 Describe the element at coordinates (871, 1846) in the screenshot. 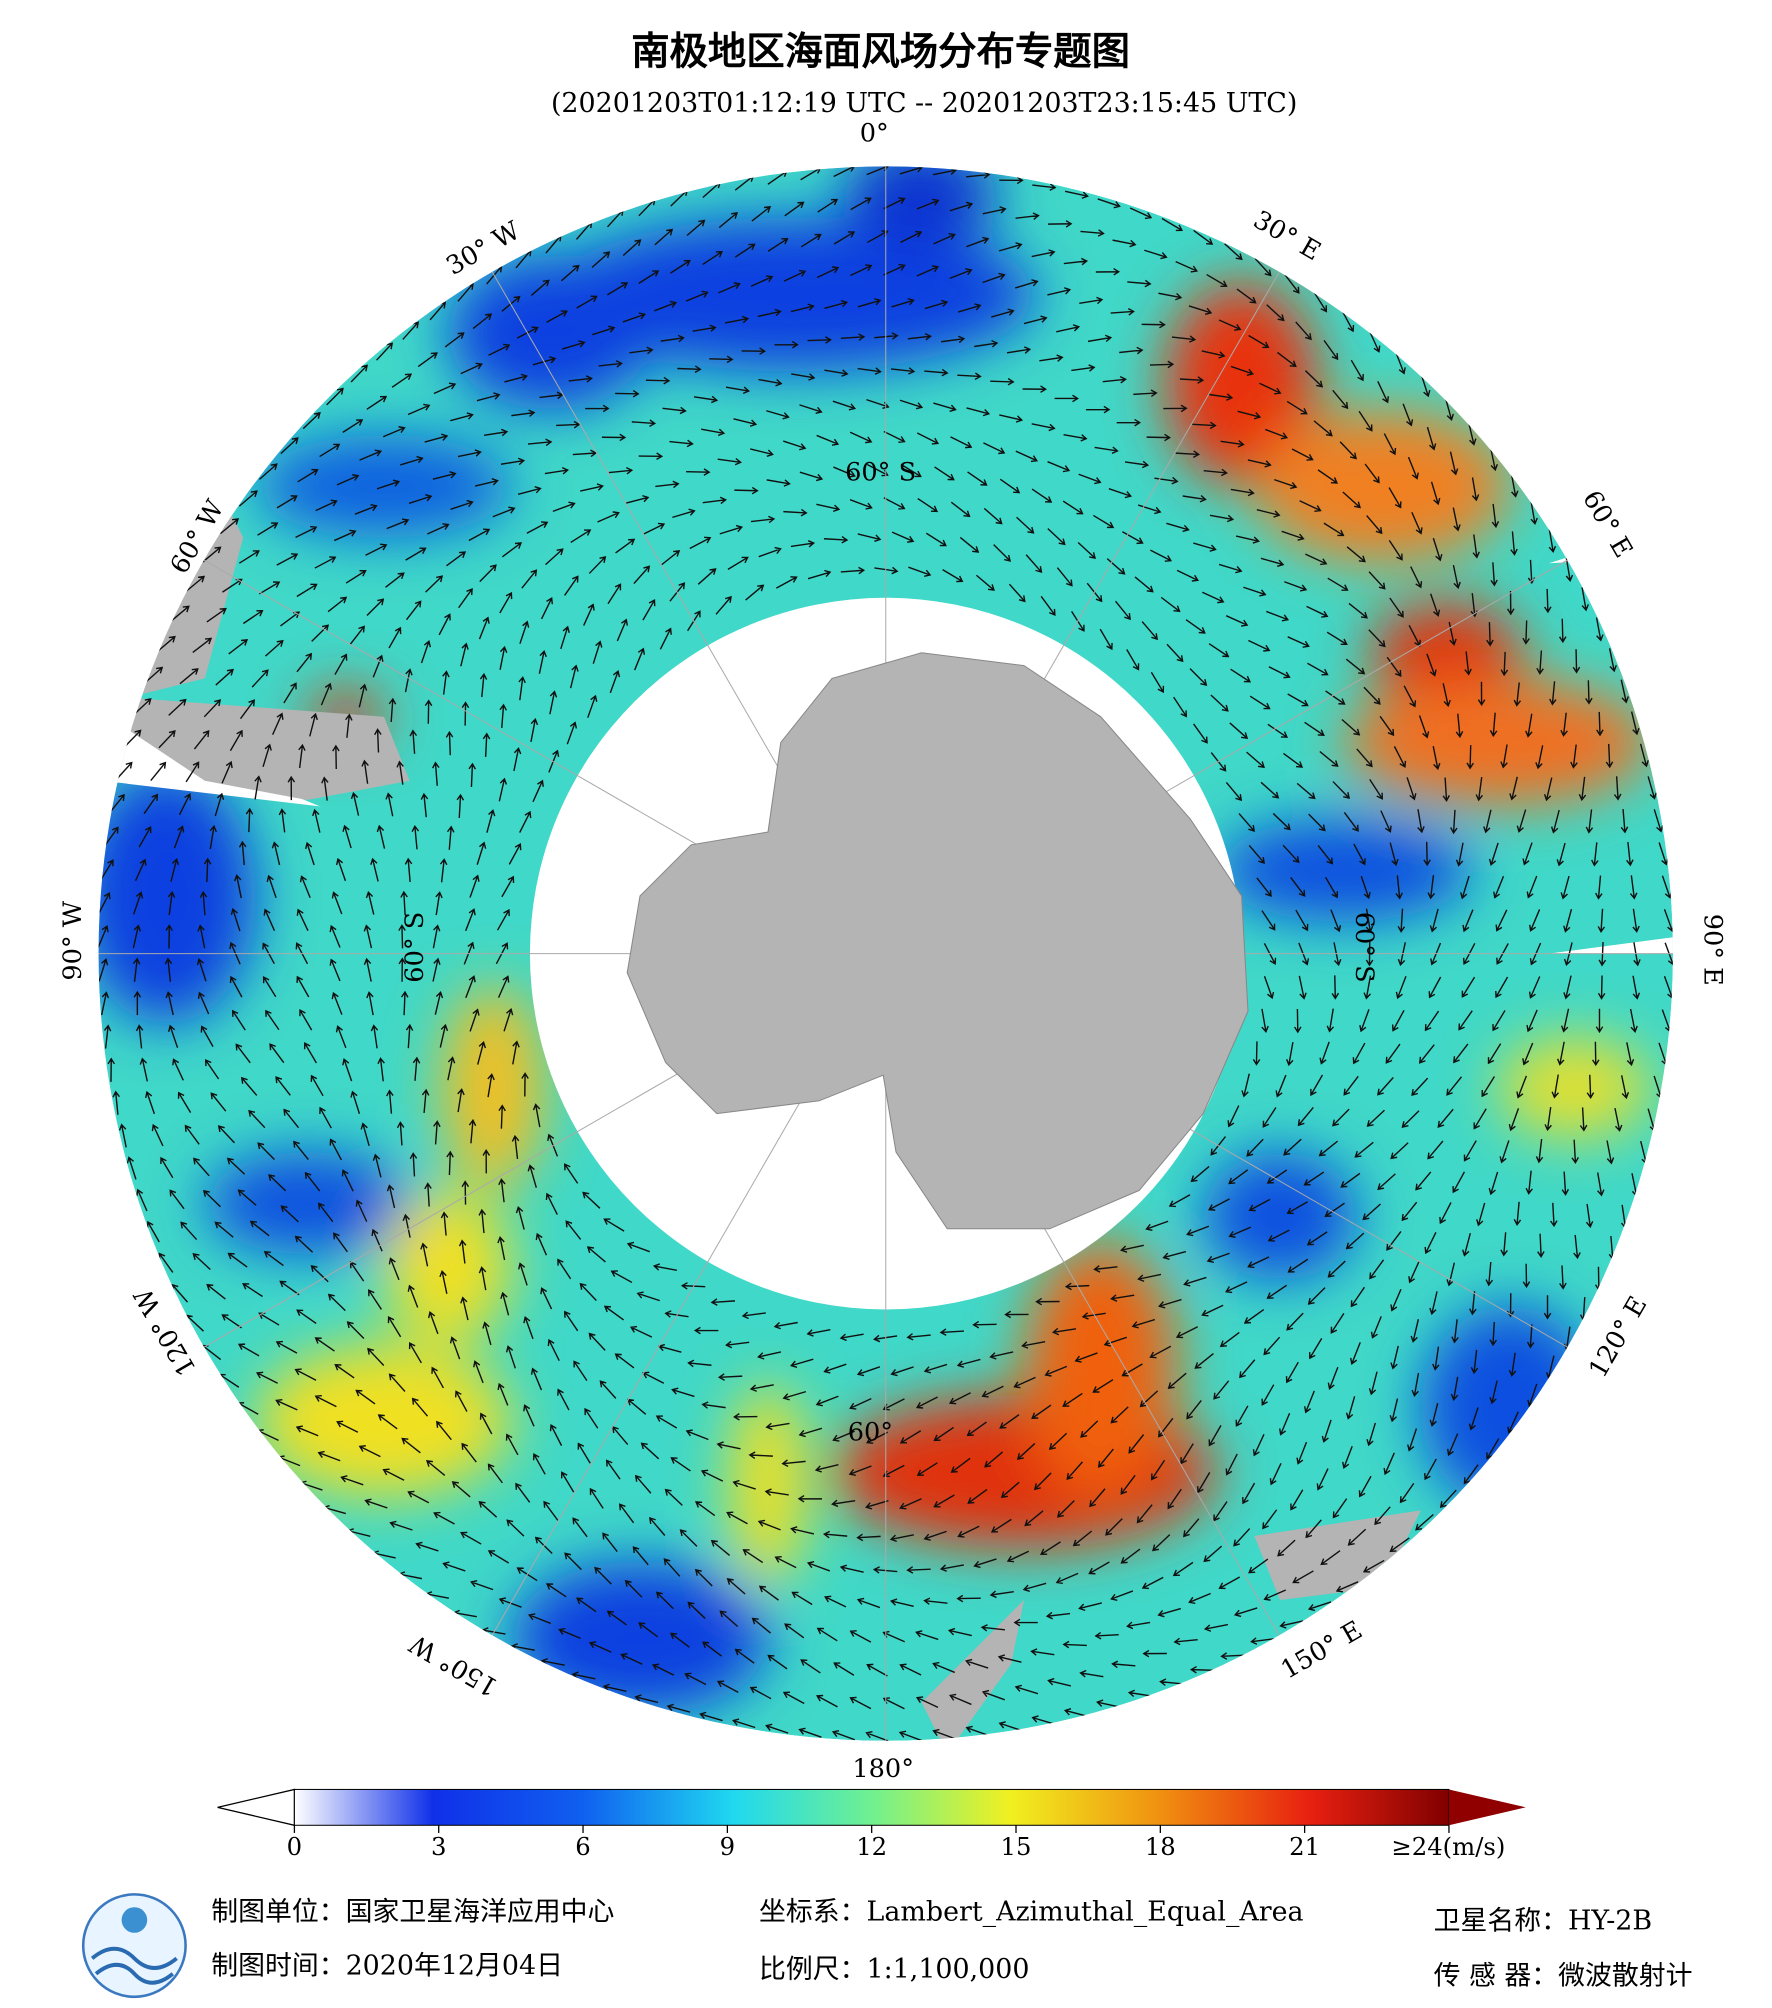

I see `colorbar-tick-label: 12` at that location.